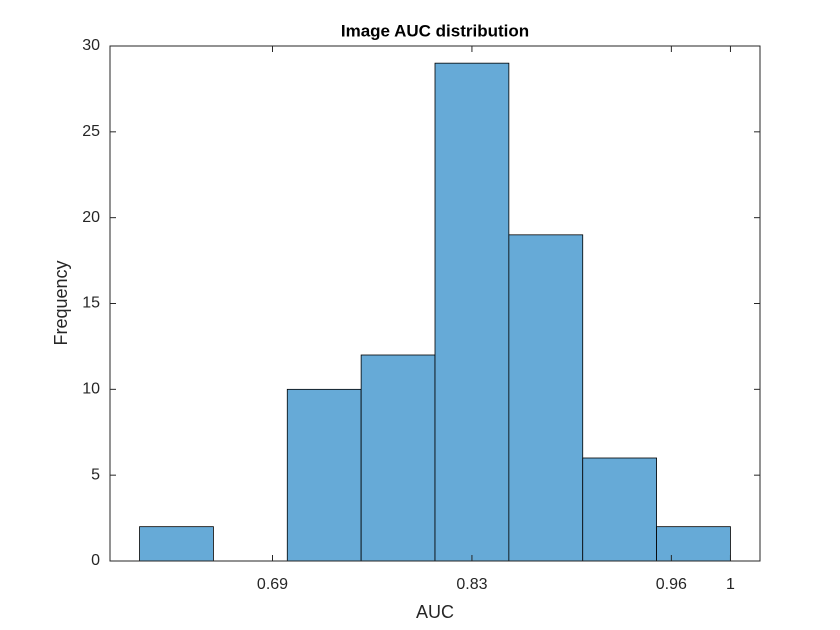 The image size is (840, 630). Describe the element at coordinates (95, 560) in the screenshot. I see `y-tick-label: 0` at that location.